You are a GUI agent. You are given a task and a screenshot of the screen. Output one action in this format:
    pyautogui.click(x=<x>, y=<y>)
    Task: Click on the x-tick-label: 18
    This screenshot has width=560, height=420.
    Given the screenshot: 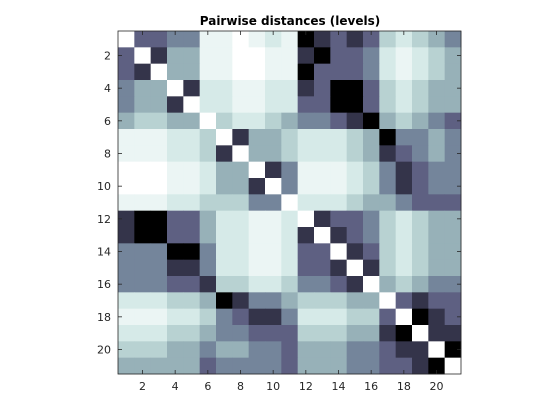 What is the action you would take?
    pyautogui.click(x=404, y=386)
    